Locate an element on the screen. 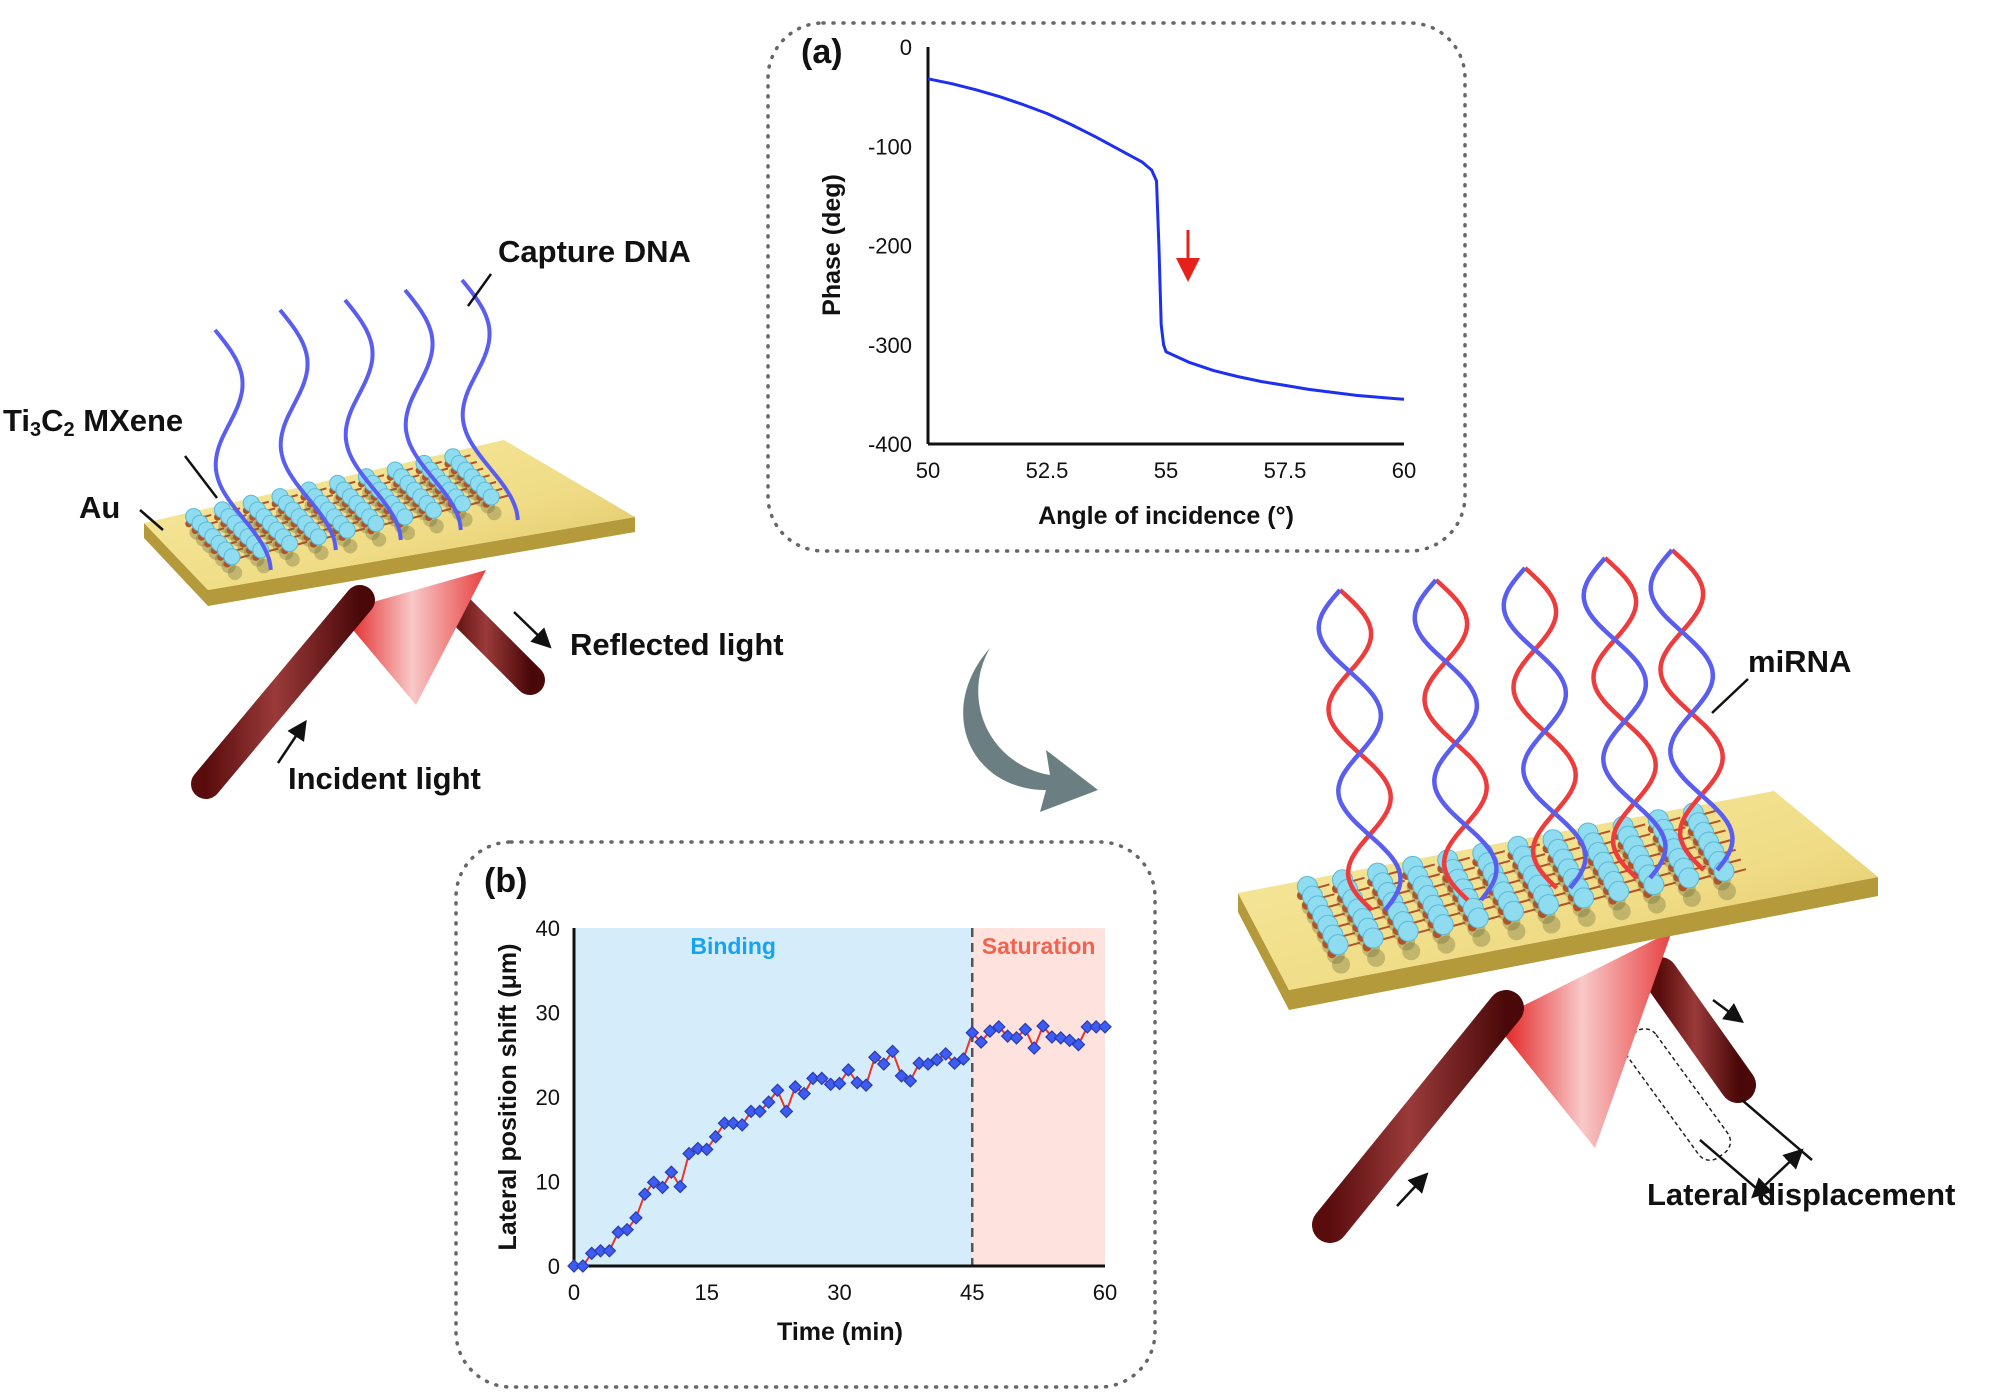  lateral-displacement-label: Lateral displacement is located at coordinates (1801, 1194).